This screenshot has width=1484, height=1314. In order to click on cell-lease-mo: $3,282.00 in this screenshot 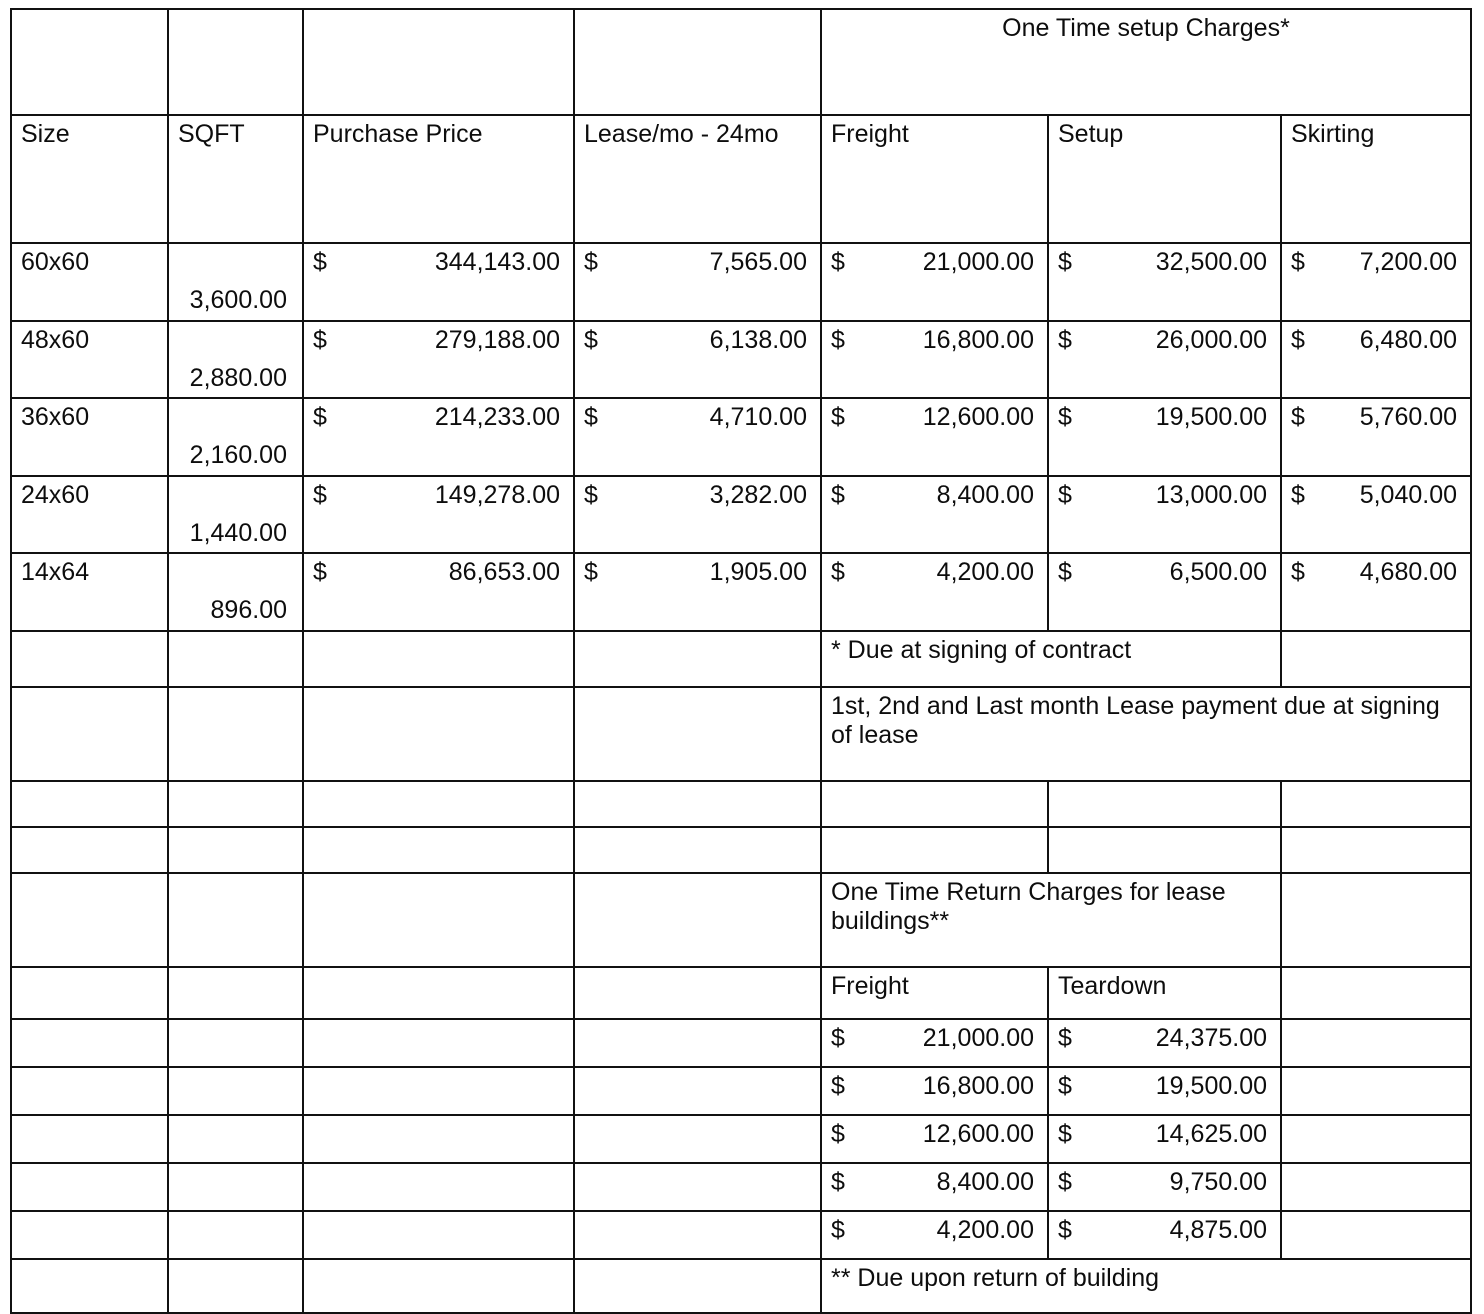, I will do `click(697, 514)`.